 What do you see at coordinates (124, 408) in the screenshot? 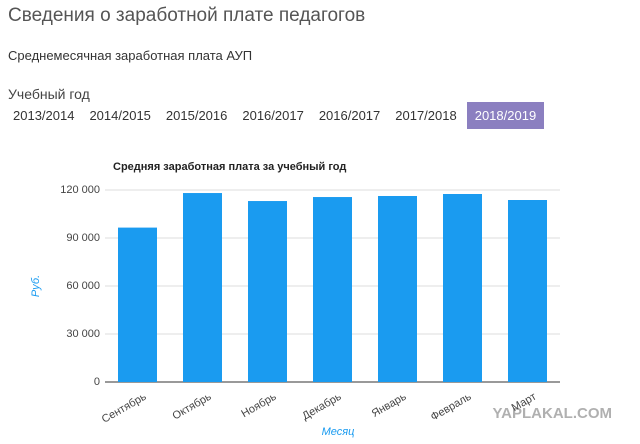
I see `x-tick-label: Сентябрь` at bounding box center [124, 408].